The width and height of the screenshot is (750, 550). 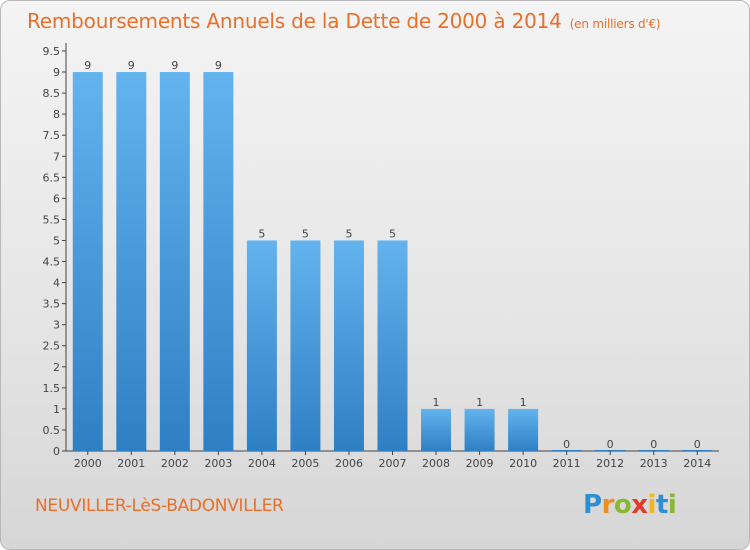 I want to click on logo-letter: r, so click(x=608, y=505).